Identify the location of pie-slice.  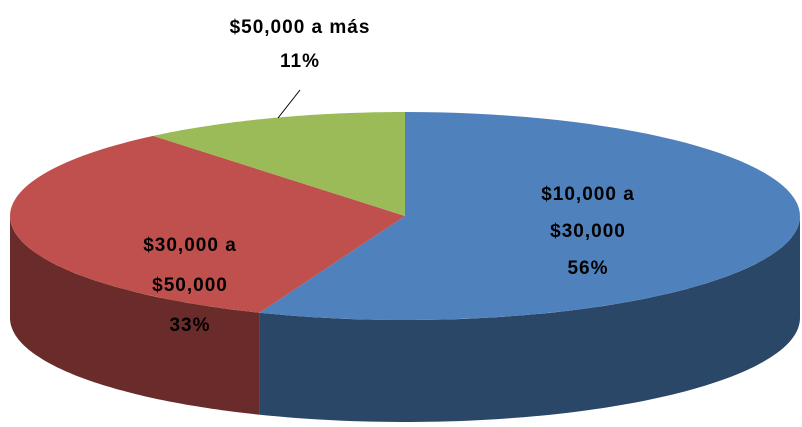
(279, 164).